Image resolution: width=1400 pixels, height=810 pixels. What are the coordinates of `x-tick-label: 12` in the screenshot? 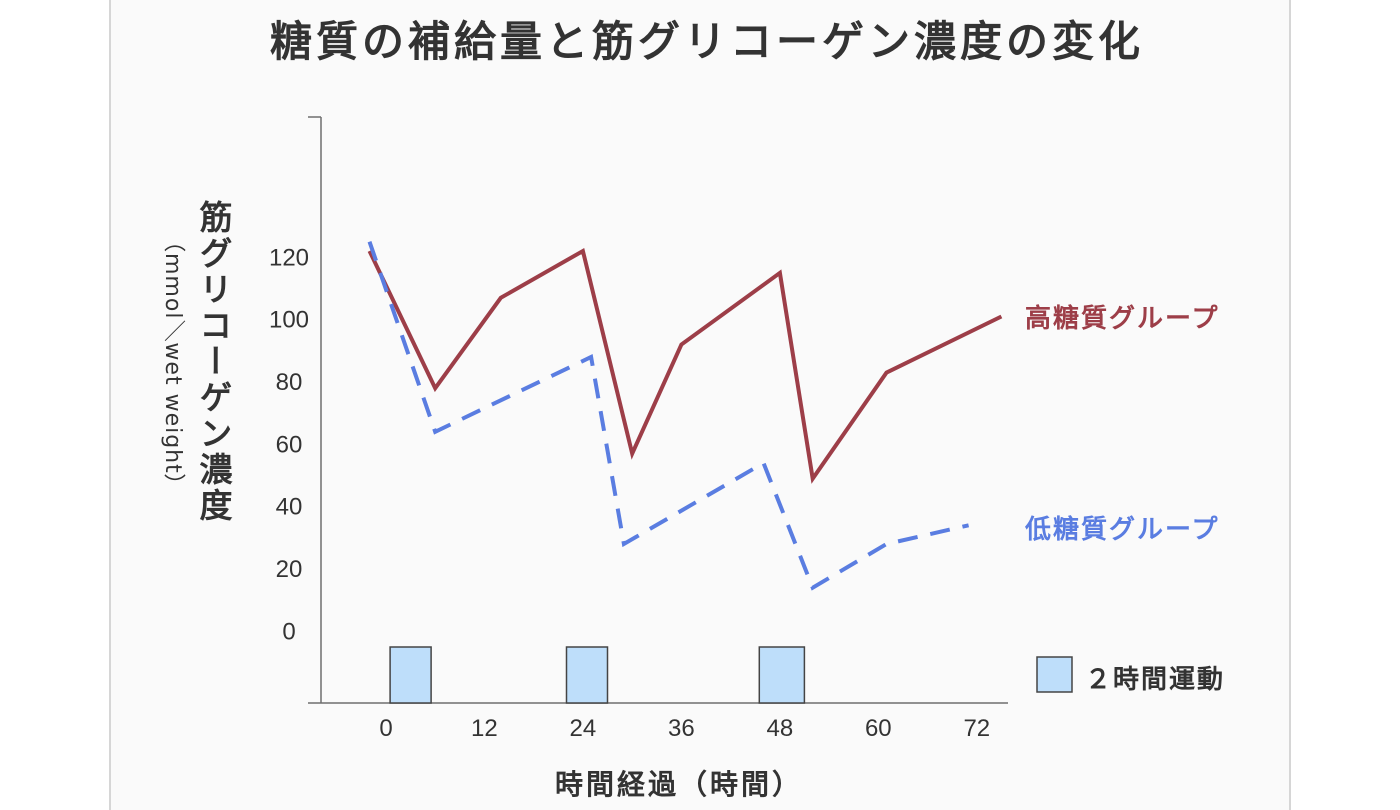 It's located at (484, 728).